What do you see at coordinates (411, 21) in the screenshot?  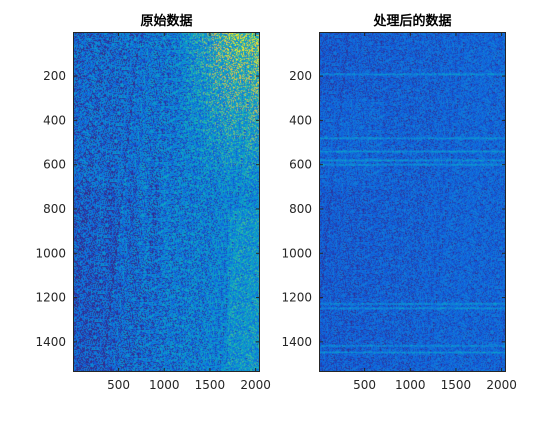 I see `chart-title: 处理后的数据` at bounding box center [411, 21].